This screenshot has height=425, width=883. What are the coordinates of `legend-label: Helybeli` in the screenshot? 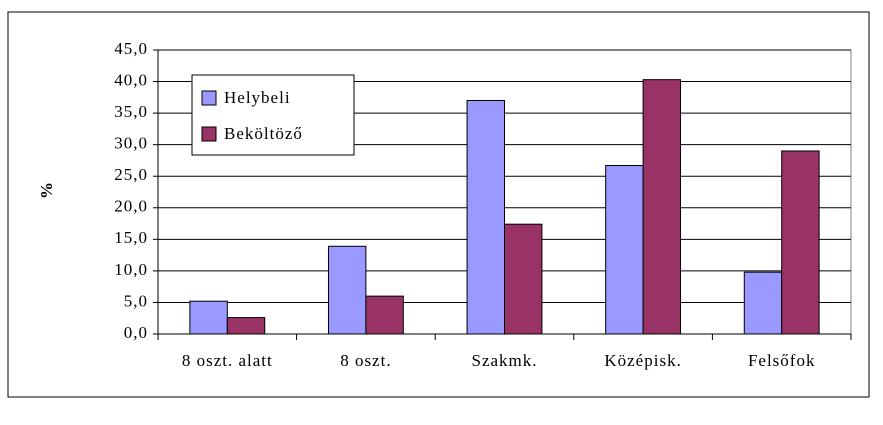 It's located at (257, 97).